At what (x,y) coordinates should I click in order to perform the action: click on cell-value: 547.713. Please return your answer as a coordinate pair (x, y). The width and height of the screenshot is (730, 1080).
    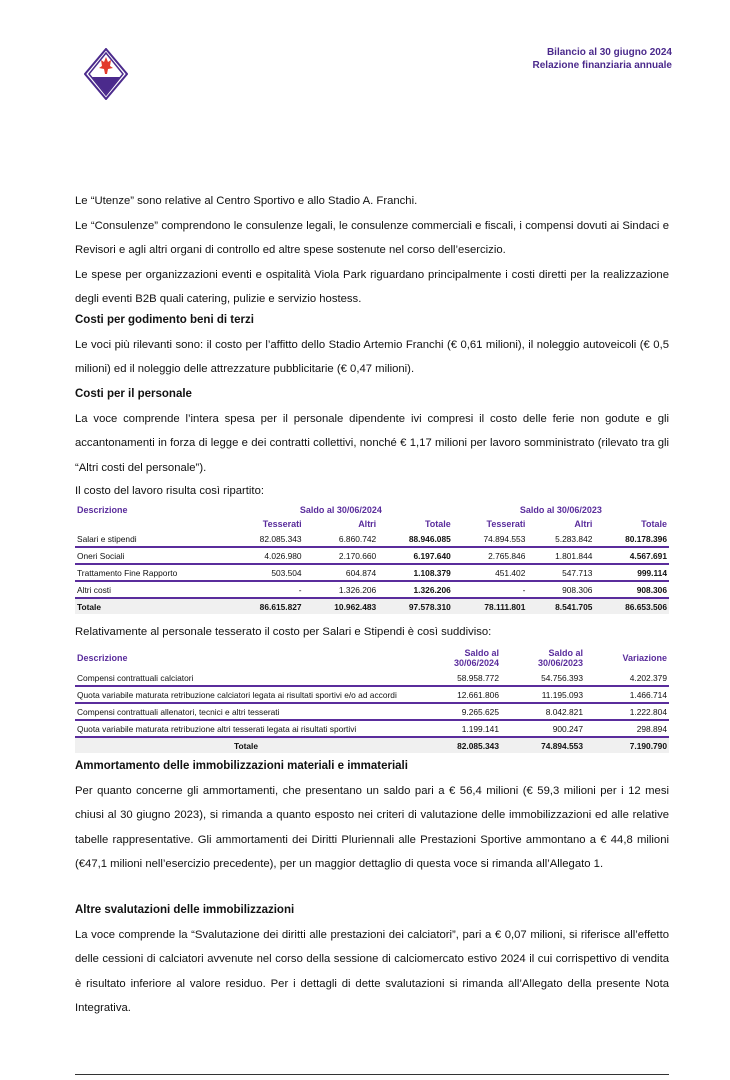
    Looking at the image, I should click on (561, 573).